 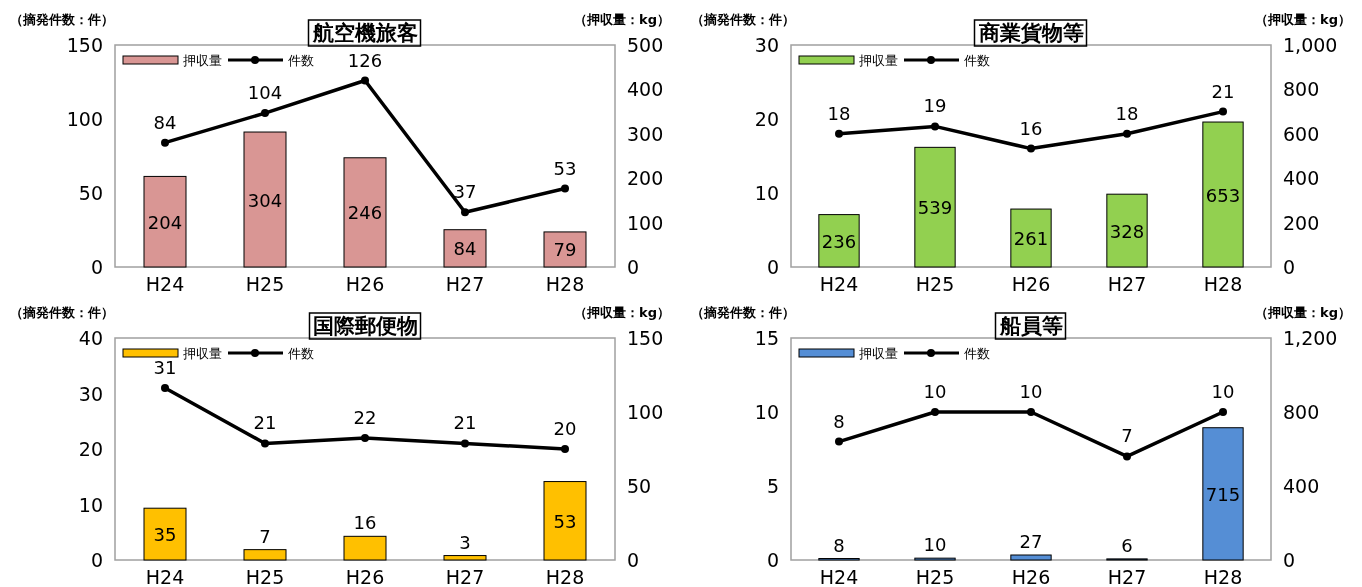 I want to click on data-label: 246, so click(x=365, y=213).